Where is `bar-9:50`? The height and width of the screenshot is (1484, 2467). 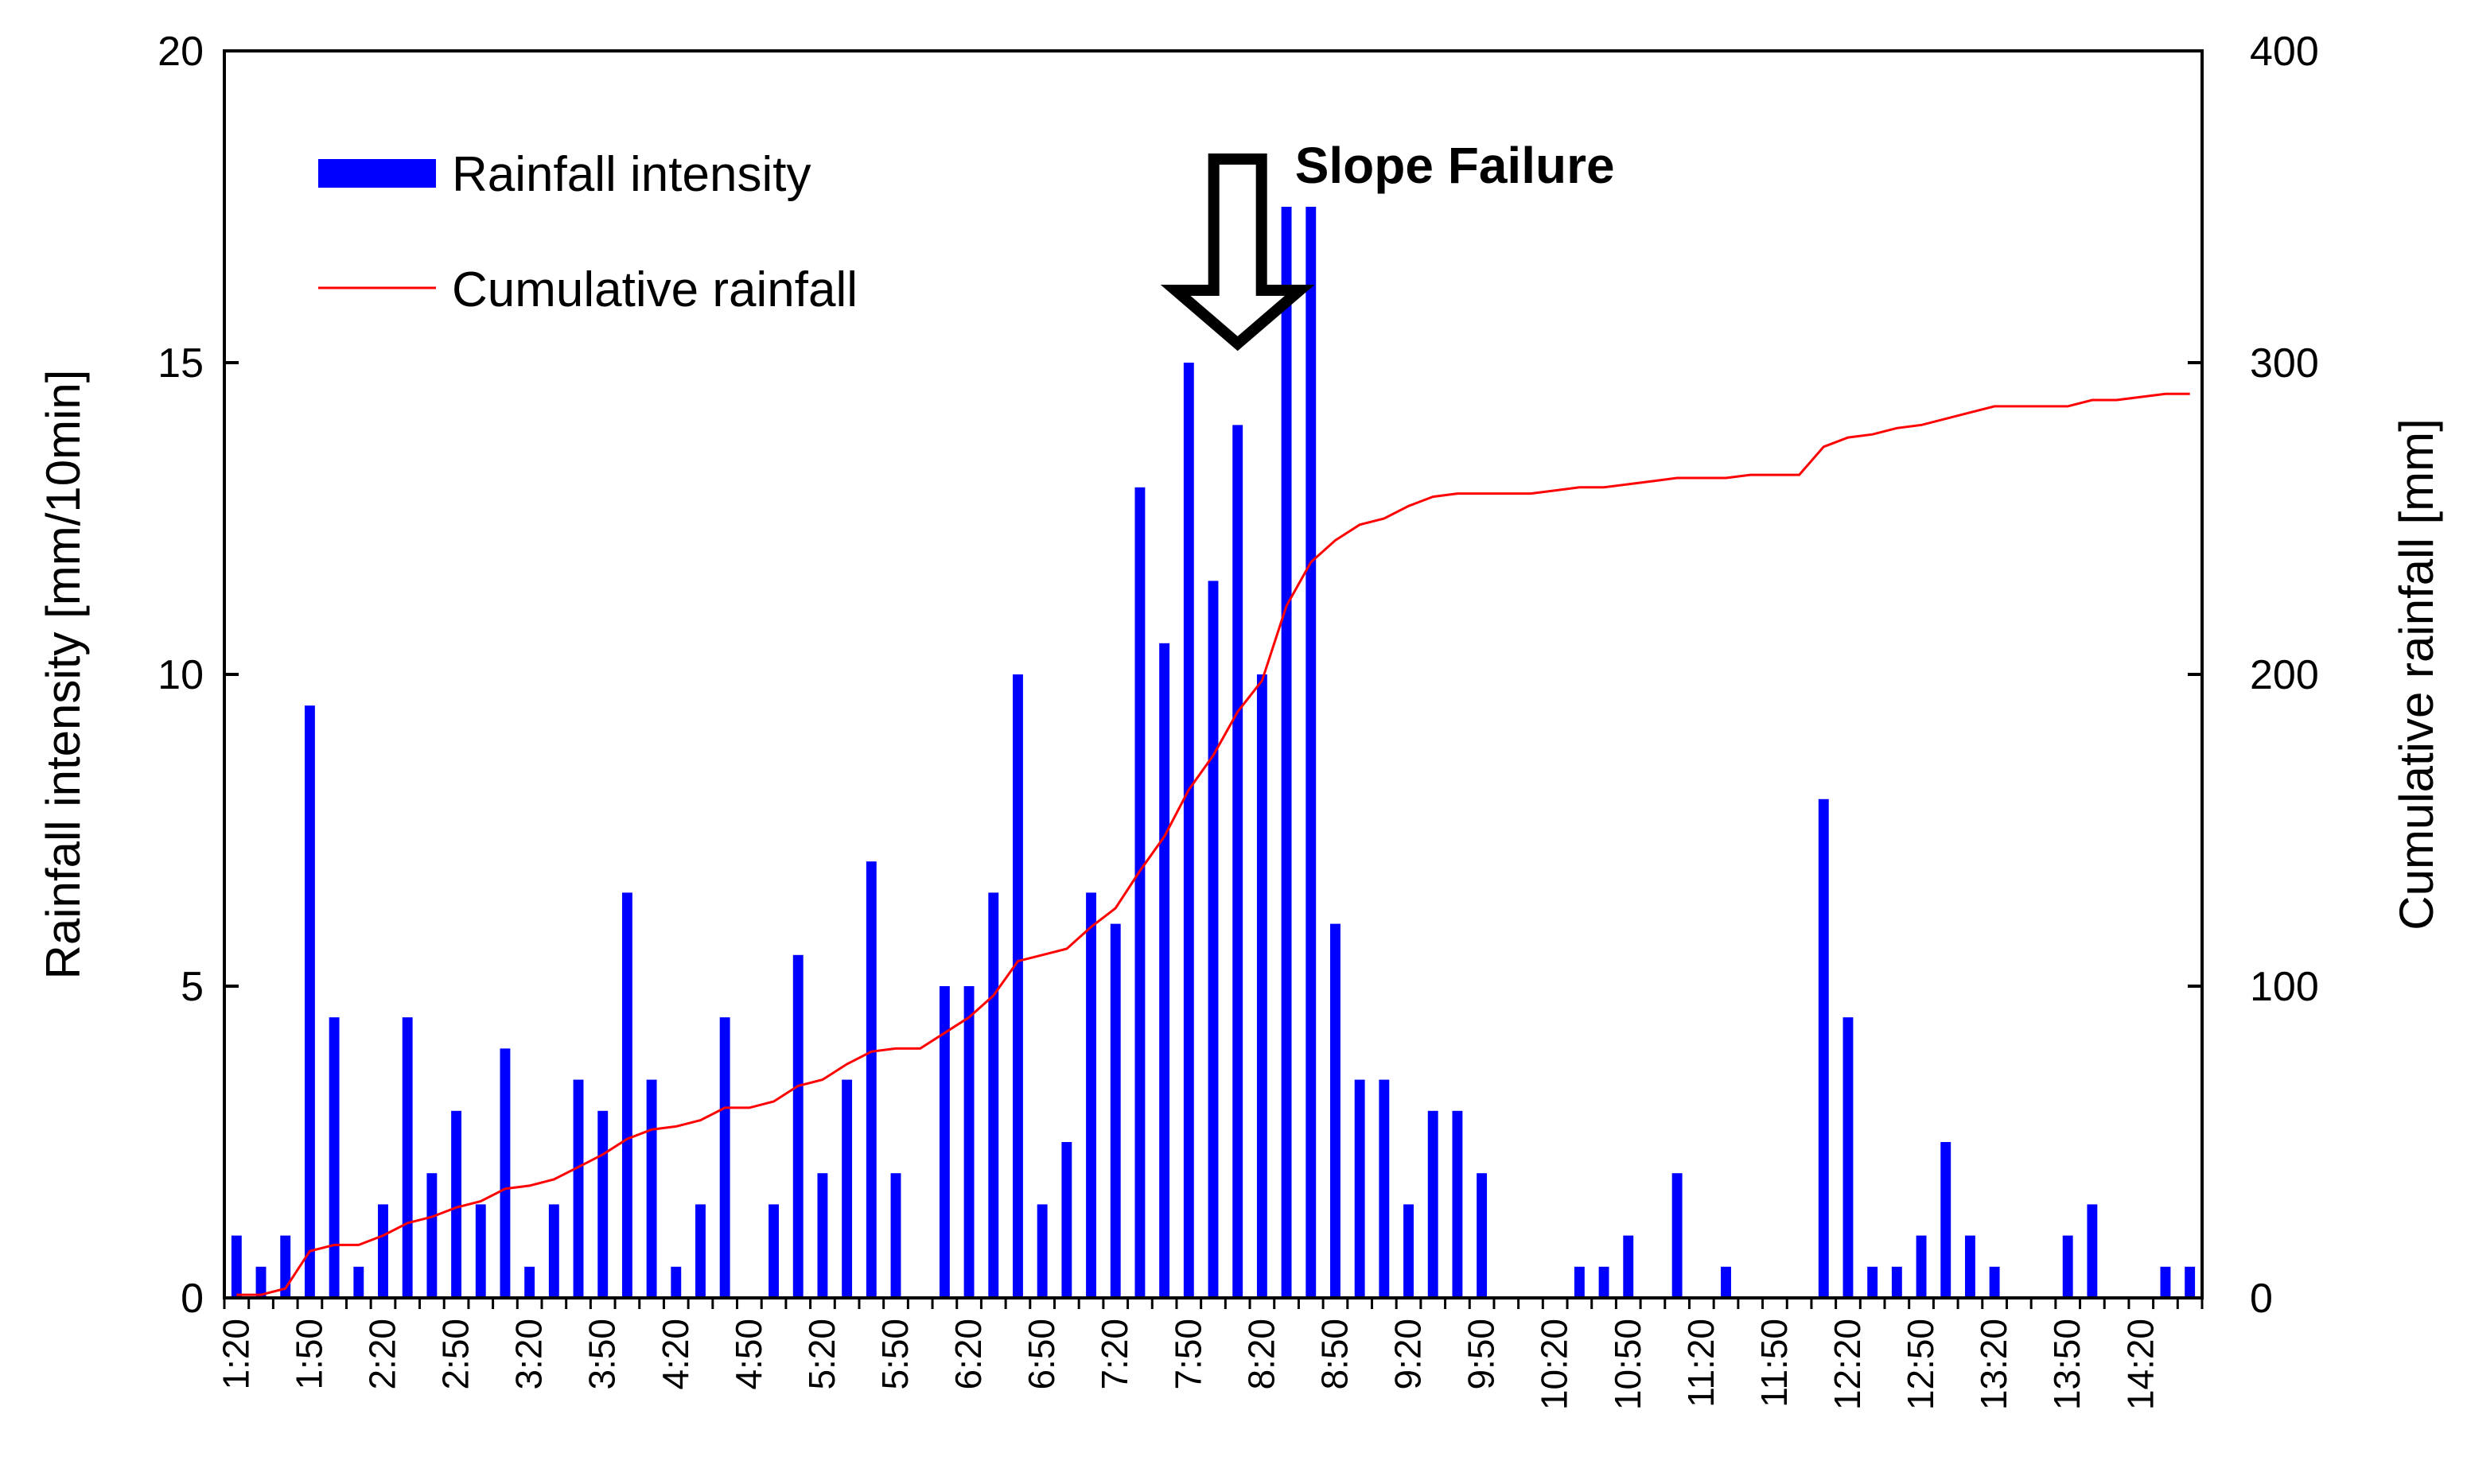
bar-9:50 is located at coordinates (1482, 1235).